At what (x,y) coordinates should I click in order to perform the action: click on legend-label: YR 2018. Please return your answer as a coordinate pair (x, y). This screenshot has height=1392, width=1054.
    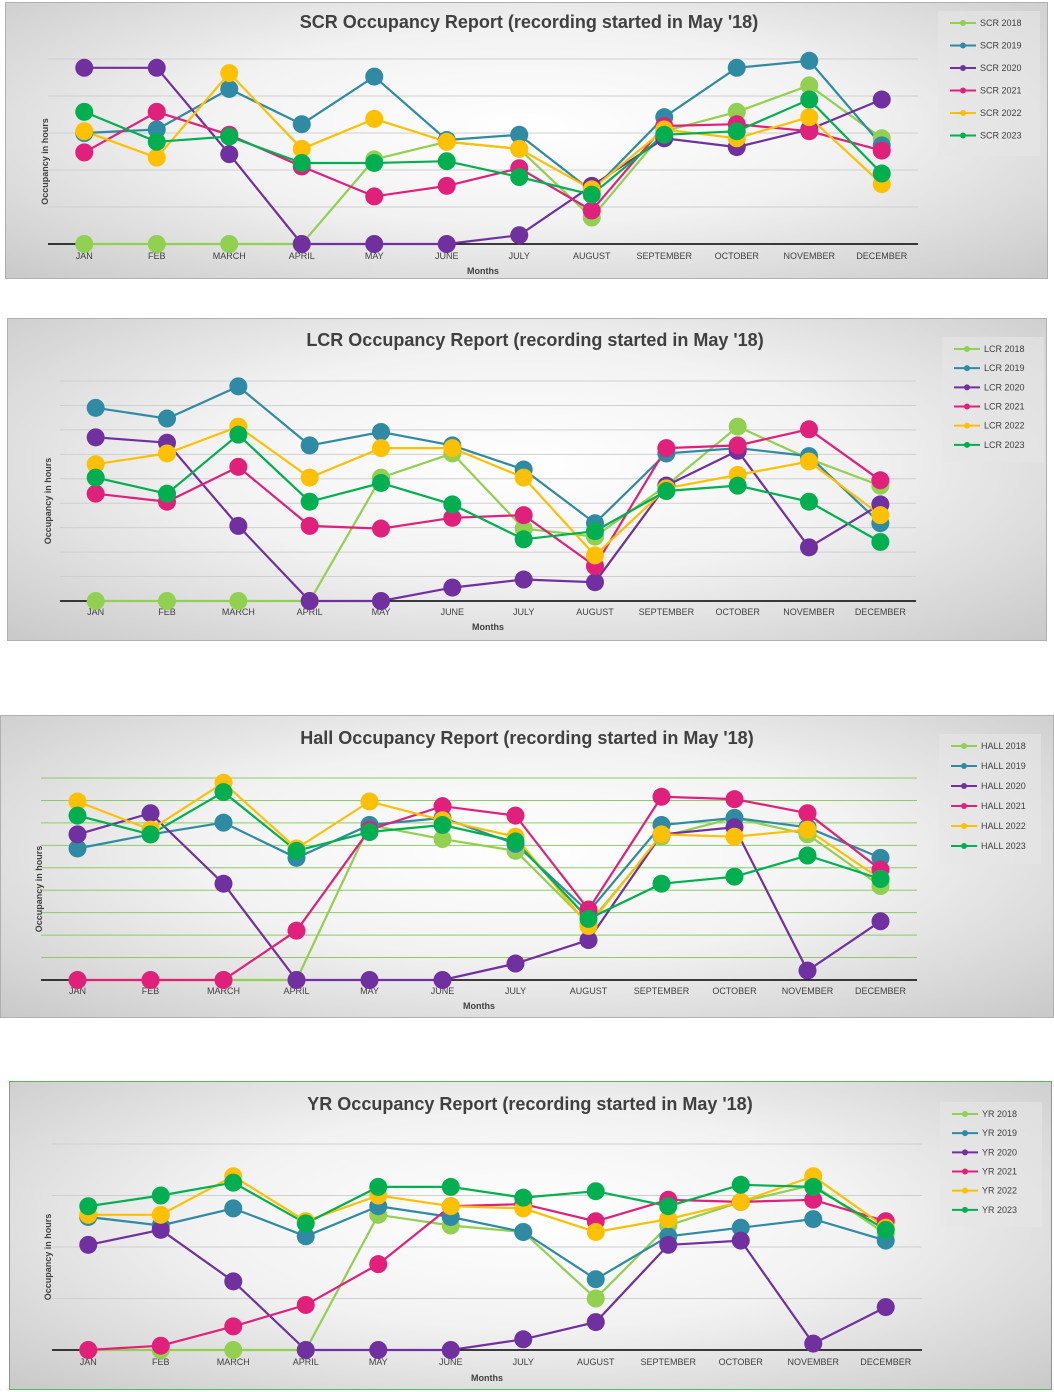
    Looking at the image, I should click on (999, 1114).